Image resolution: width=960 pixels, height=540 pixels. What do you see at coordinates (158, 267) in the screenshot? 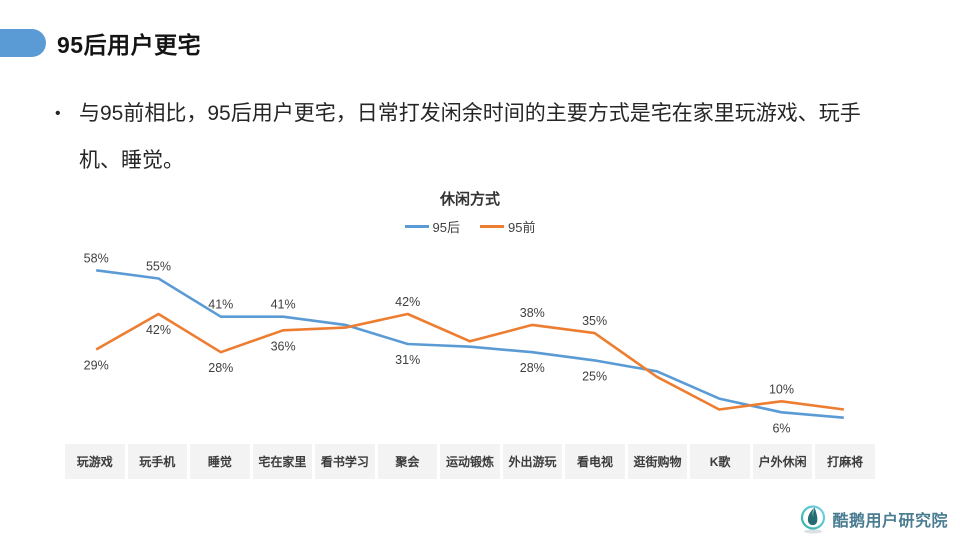
I see `data-label: 55%` at bounding box center [158, 267].